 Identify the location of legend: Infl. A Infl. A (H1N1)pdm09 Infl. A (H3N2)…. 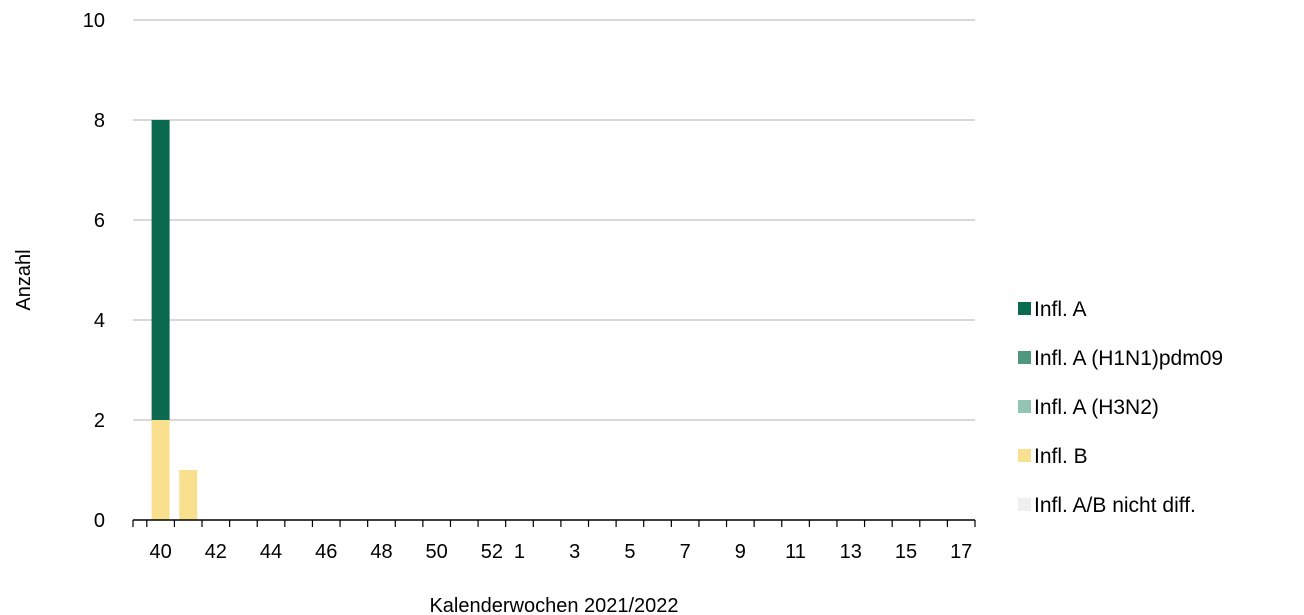
(1120, 407).